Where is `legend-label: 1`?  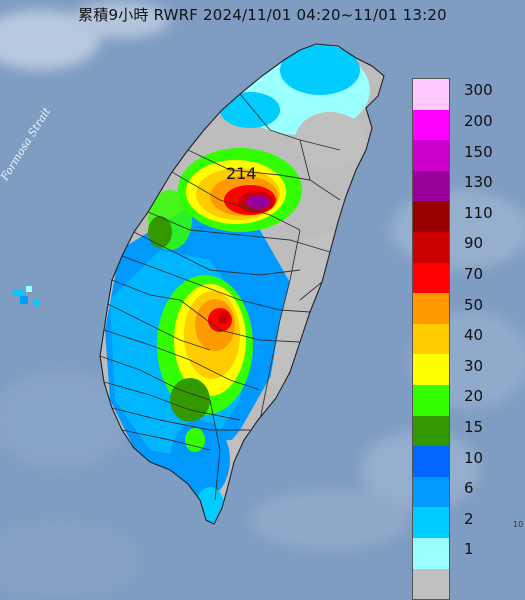
legend-label: 1 is located at coordinates (469, 549).